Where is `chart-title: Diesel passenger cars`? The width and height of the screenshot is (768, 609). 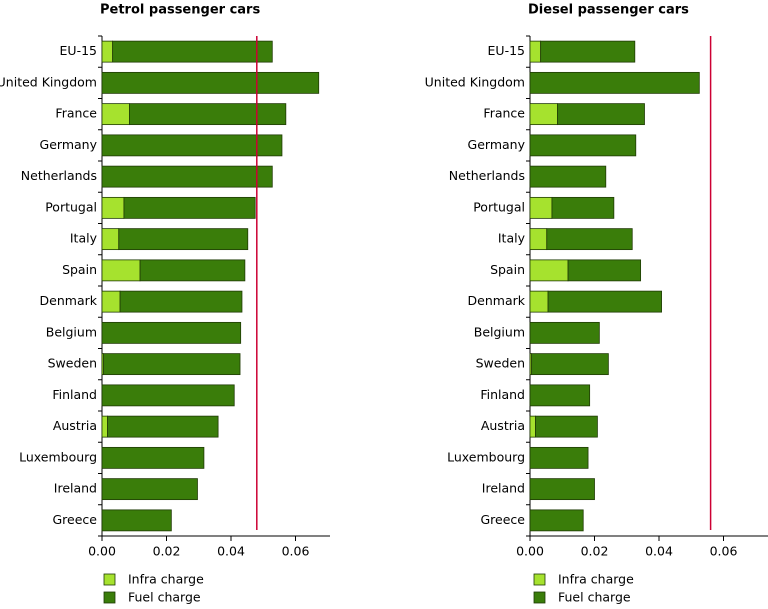
chart-title: Diesel passenger cars is located at coordinates (608, 10).